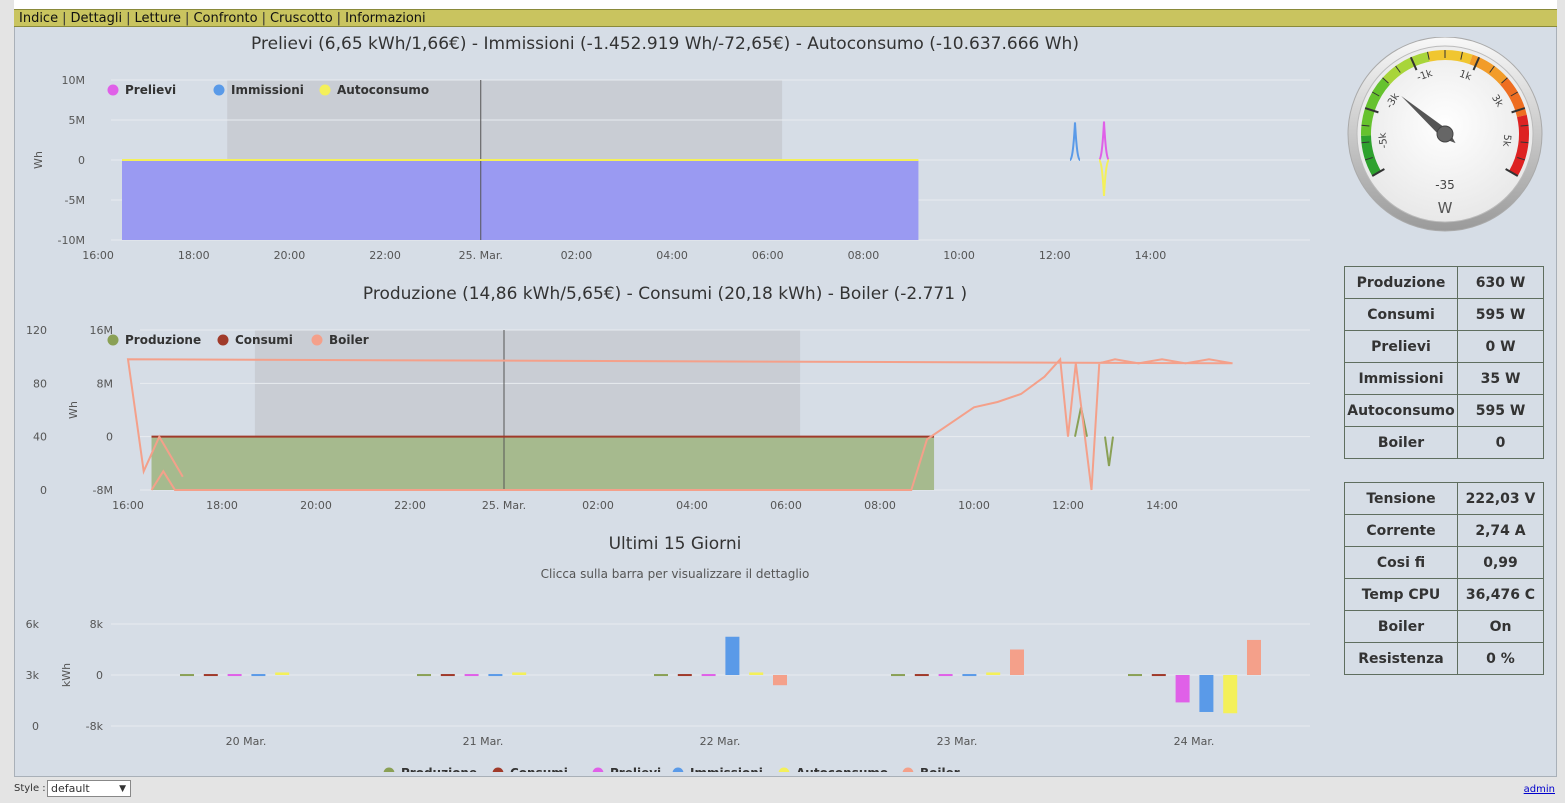 The height and width of the screenshot is (803, 1565). What do you see at coordinates (1500, 594) in the screenshot?
I see `stat-value: 36,476 C` at bounding box center [1500, 594].